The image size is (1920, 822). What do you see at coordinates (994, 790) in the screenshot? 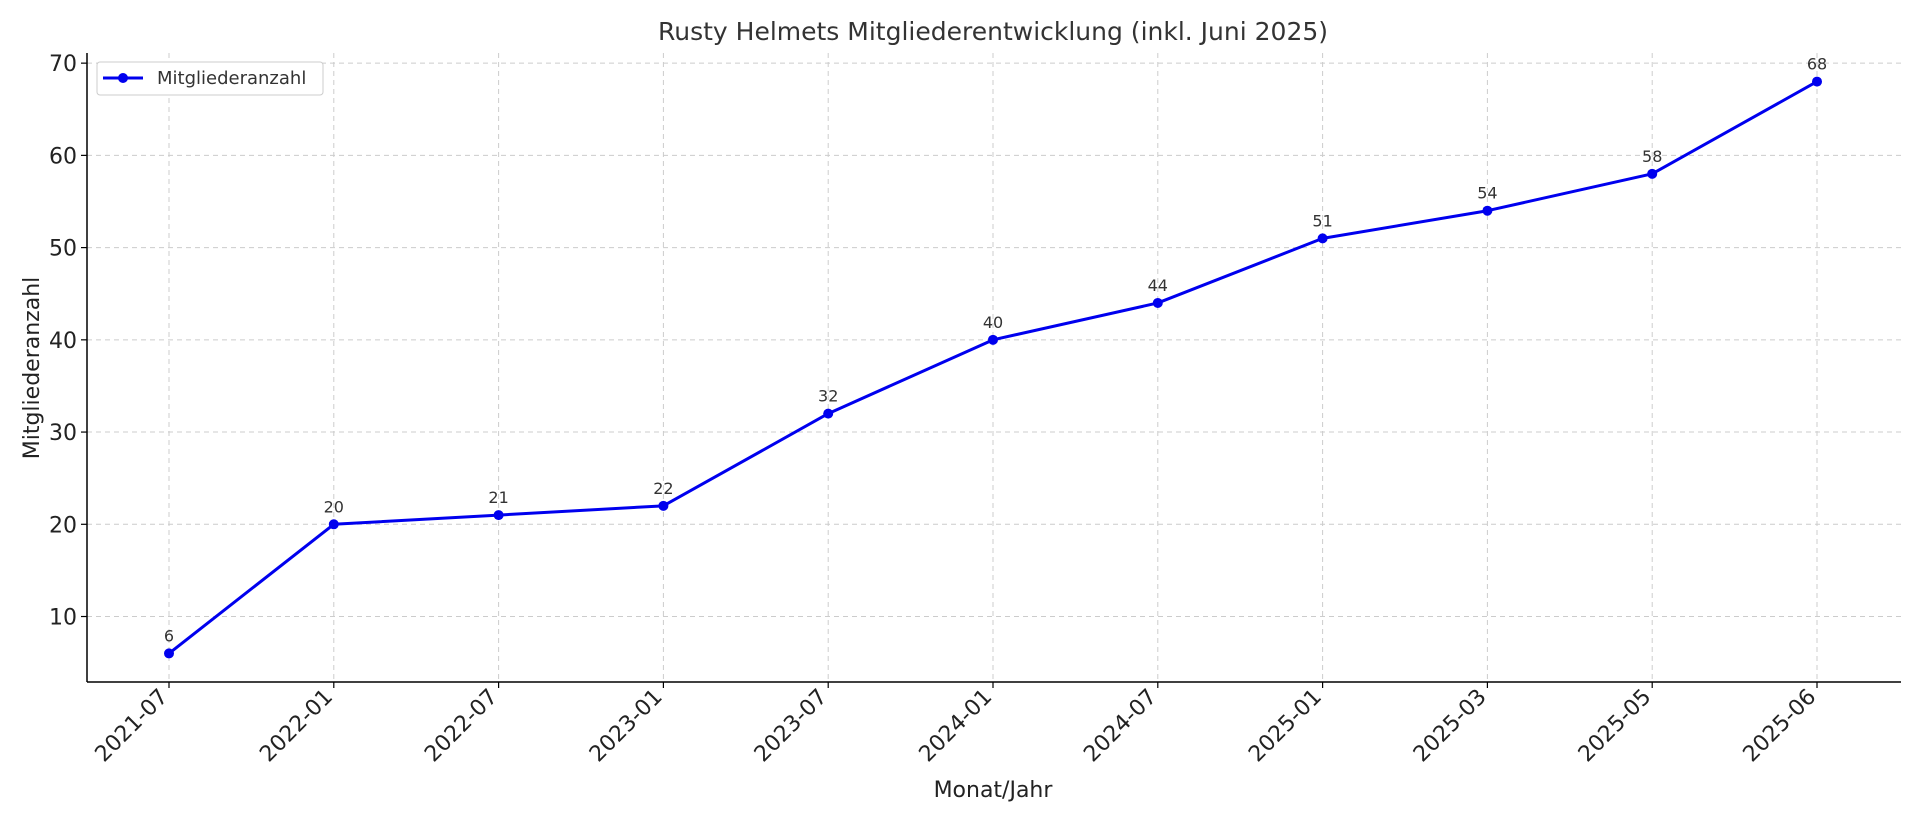
I see `x-axis-label: Monat/Jahr` at bounding box center [994, 790].